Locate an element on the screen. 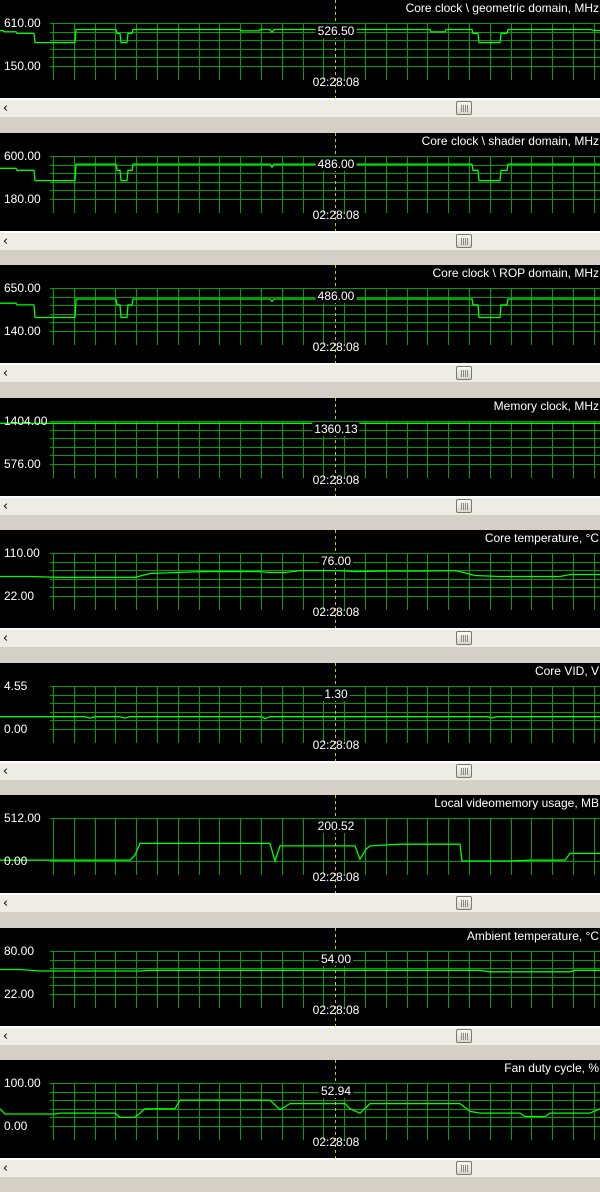 The image size is (600, 1192). graph-title: Memory clock, MHz is located at coordinates (546, 406).